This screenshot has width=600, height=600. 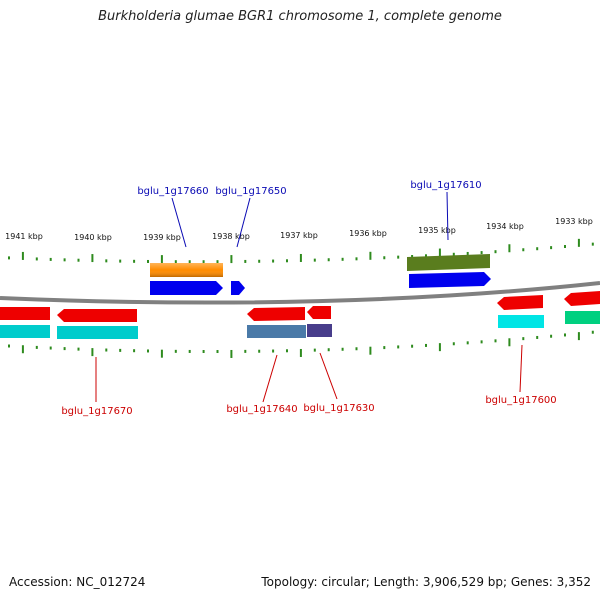 I want to click on gene-label-bglu-1g17630: bglu_1g17630, so click(x=338, y=408).